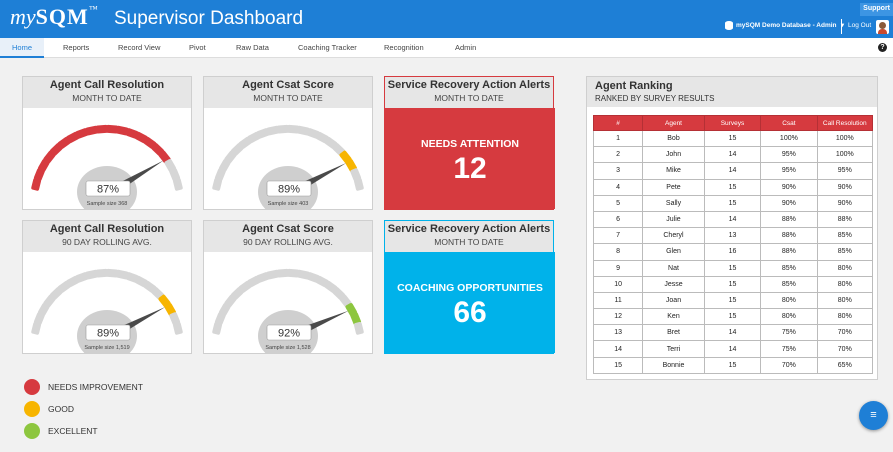 The width and height of the screenshot is (893, 452). I want to click on chevron-down-icon: ▼, so click(842, 25).